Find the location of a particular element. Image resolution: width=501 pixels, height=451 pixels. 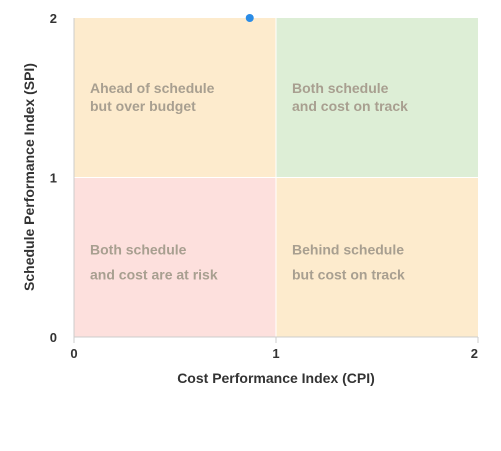

quadrant-label-top-left-line-2: but over budget is located at coordinates (143, 106).